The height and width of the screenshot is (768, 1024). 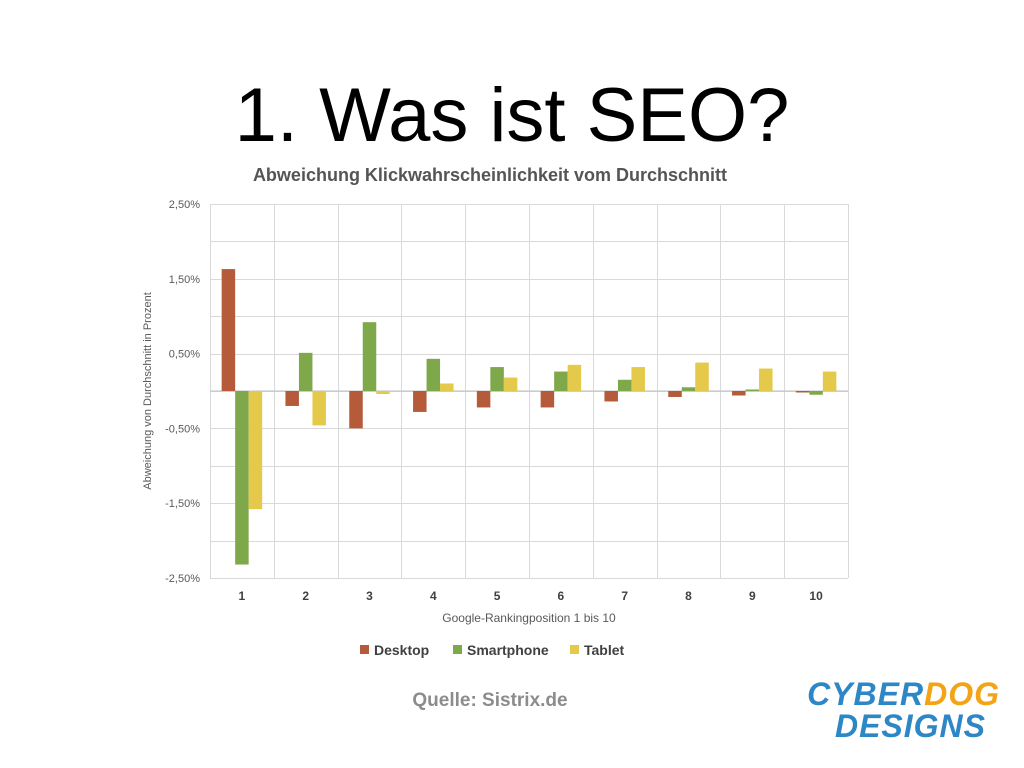 What do you see at coordinates (369, 596) in the screenshot?
I see `x-tick-label: 3` at bounding box center [369, 596].